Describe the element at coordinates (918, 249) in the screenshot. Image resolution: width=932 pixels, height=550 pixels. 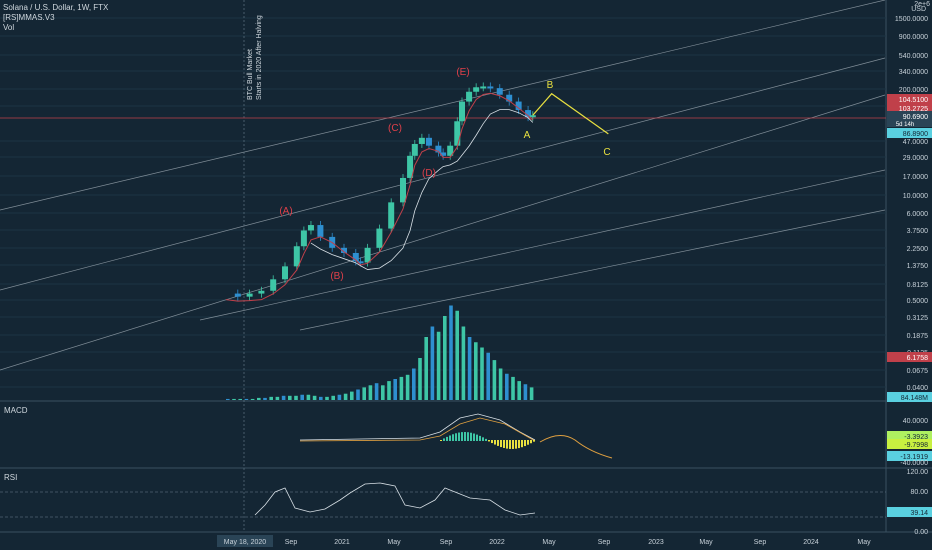
I see `price-tick-label: 2.2500` at that location.